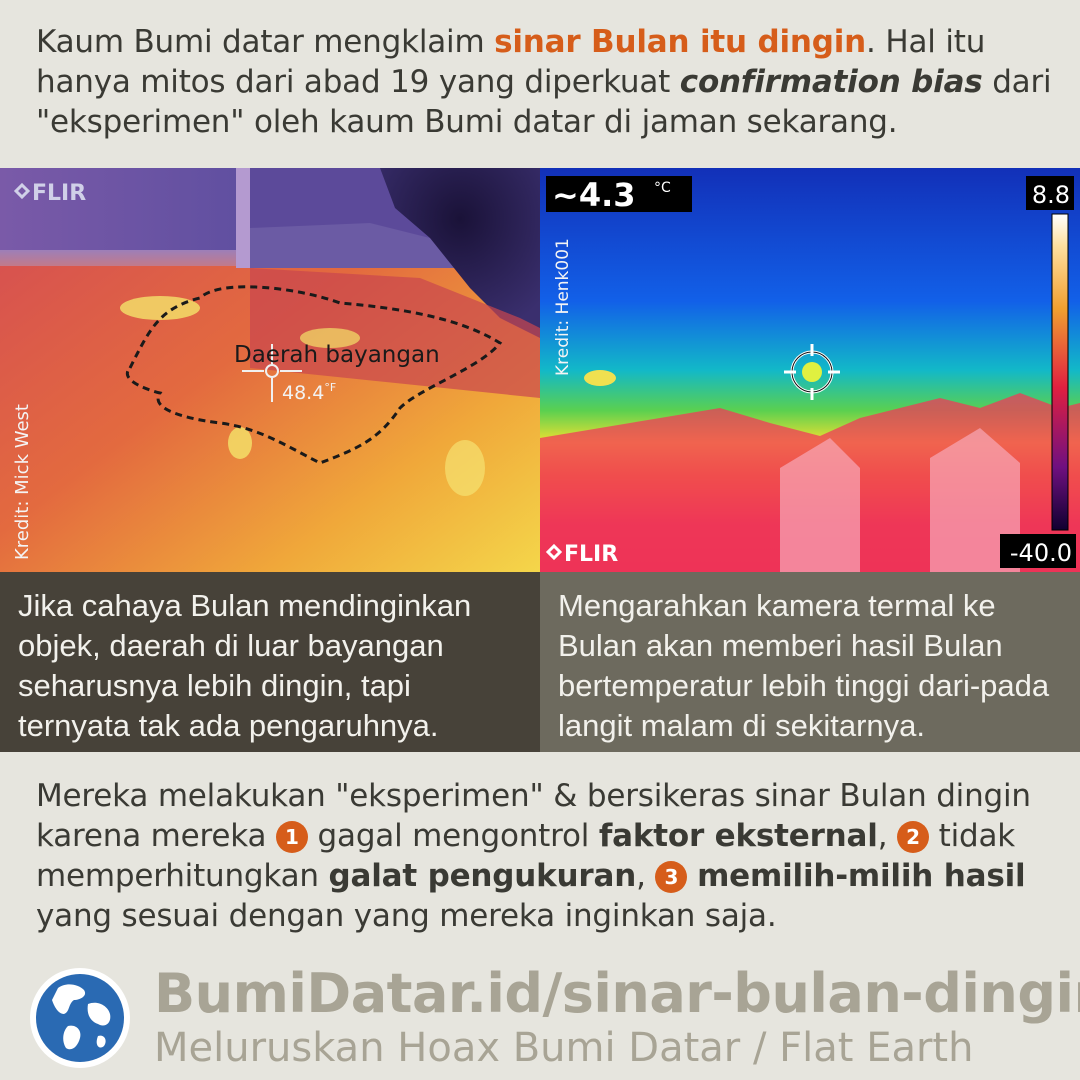 The image size is (1080, 1080). Describe the element at coordinates (482, 876) in the screenshot. I see `key-term-2: galat pengukuran` at that location.